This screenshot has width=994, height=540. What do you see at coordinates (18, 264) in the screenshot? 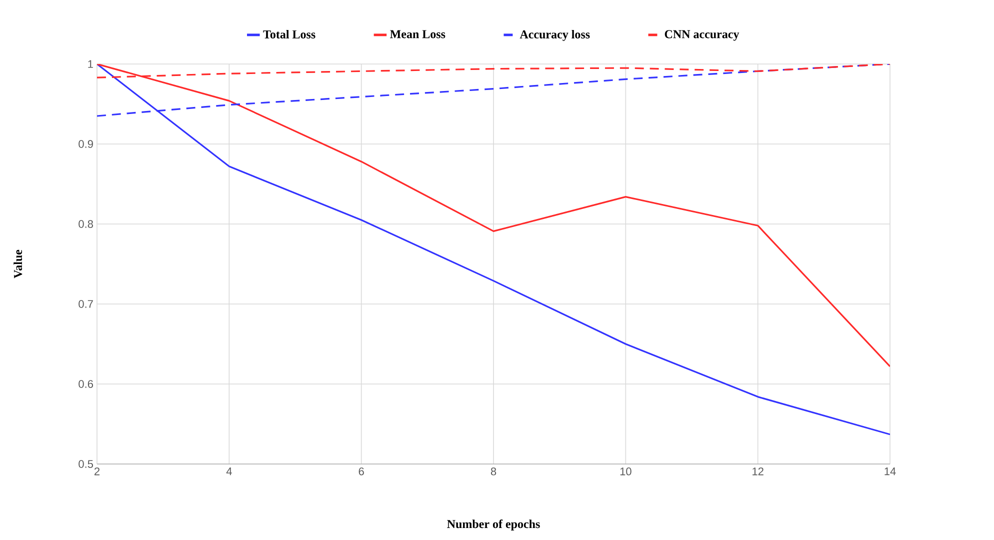
I see `y-axis-title: Value` at bounding box center [18, 264].